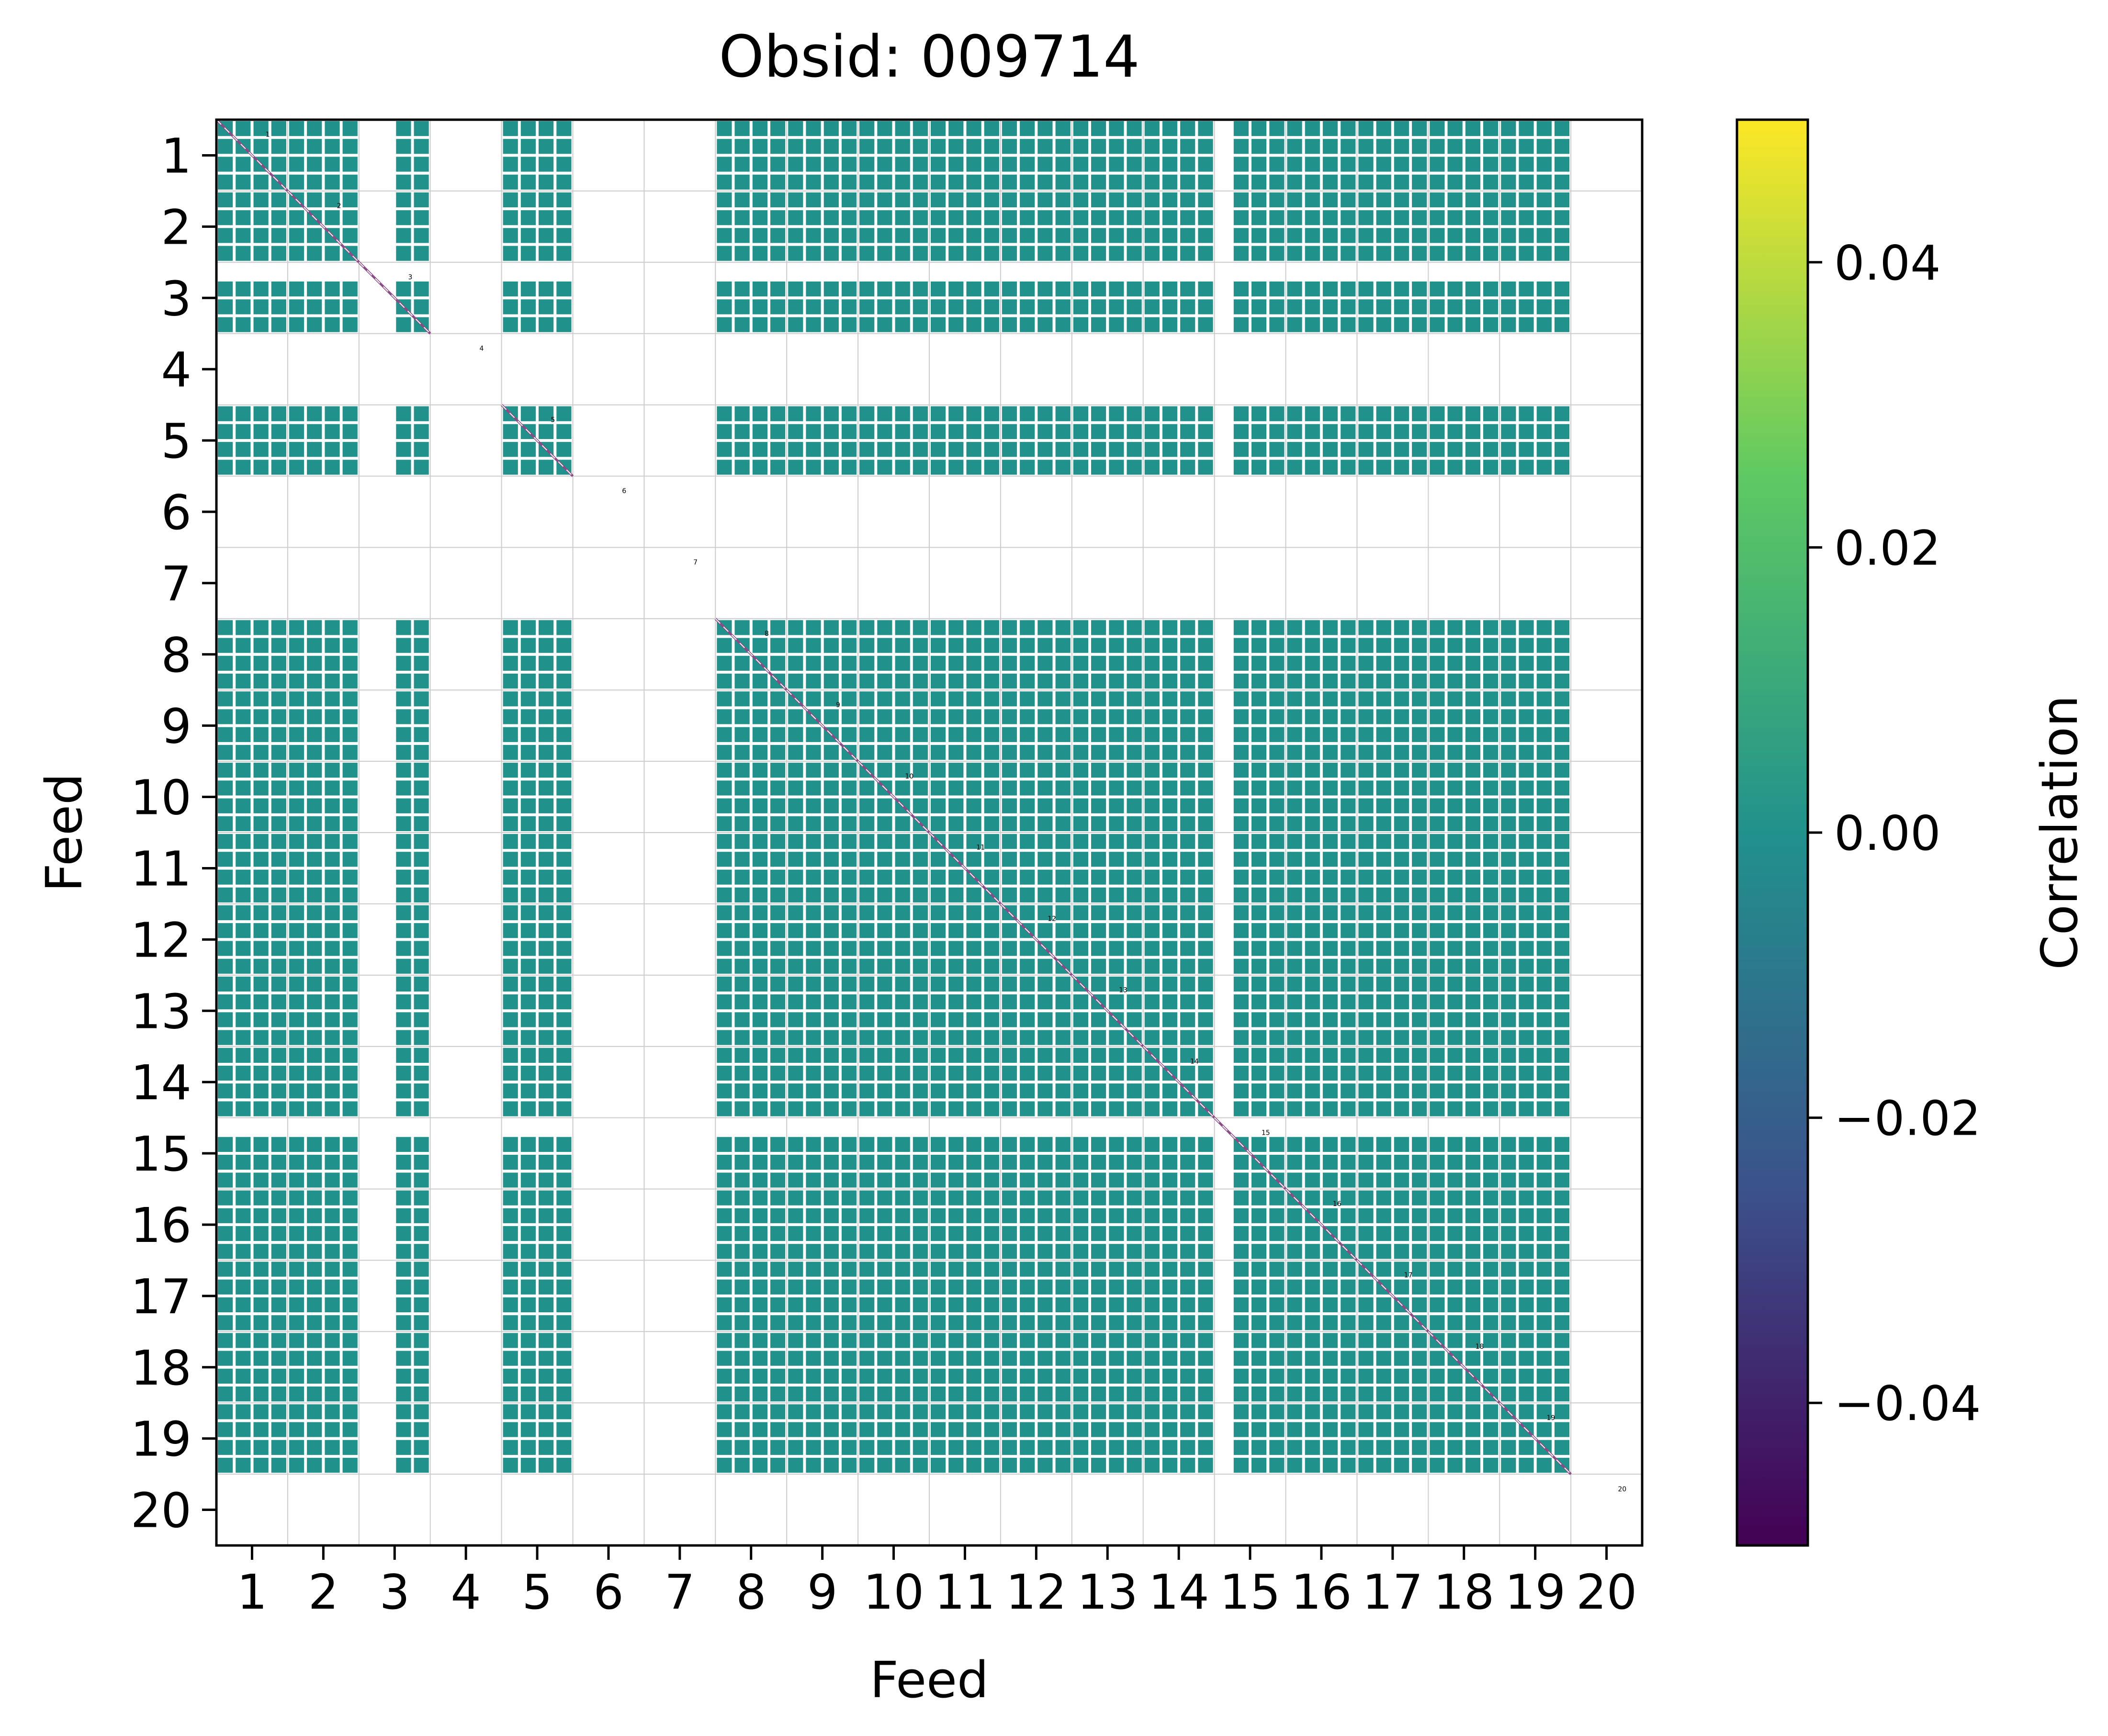 Image resolution: width=2108 pixels, height=1736 pixels. I want to click on diagonal-feed-label: 18, so click(1480, 1347).